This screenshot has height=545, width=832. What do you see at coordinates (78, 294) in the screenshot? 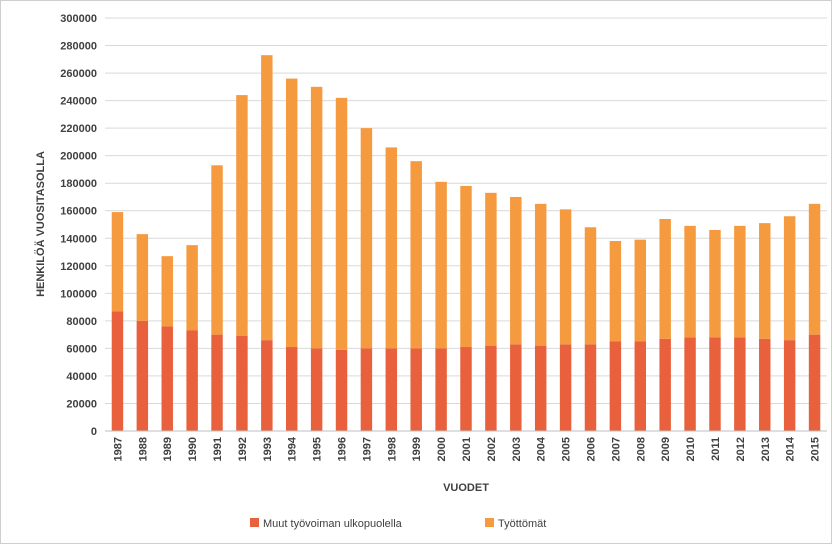
I see `y-tick-label: 100000` at bounding box center [78, 294].